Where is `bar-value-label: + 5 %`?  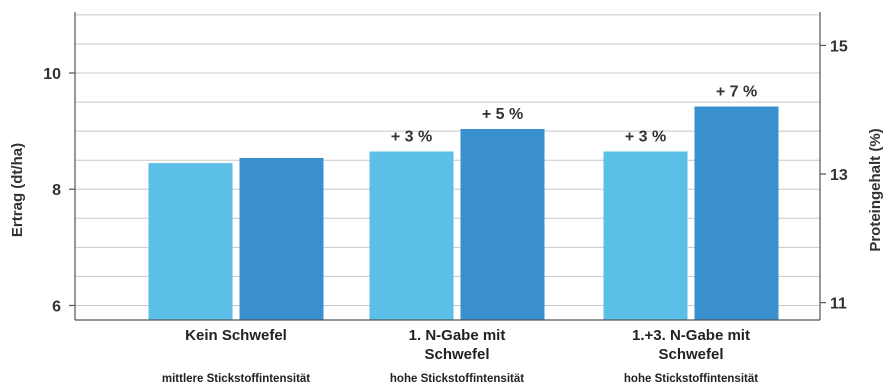 bar-value-label: + 5 % is located at coordinates (502, 114).